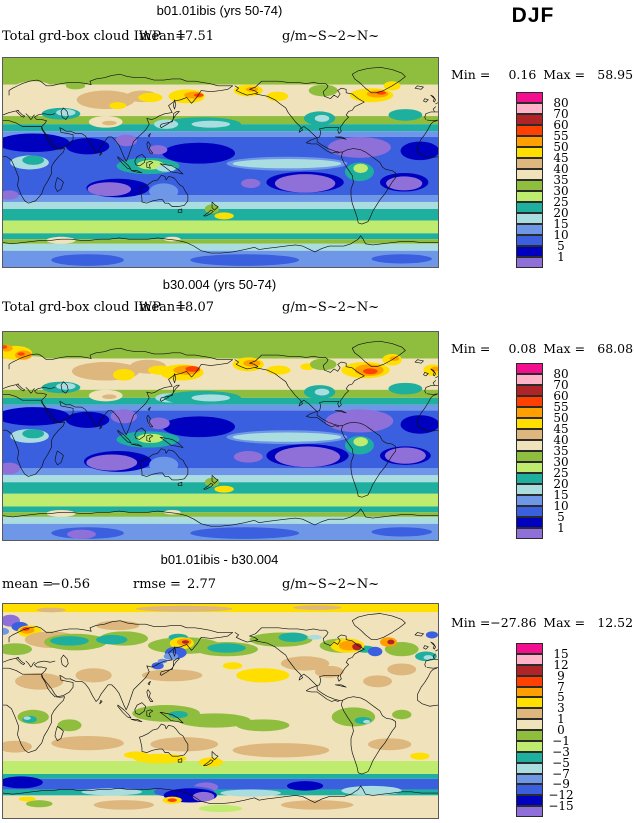 This screenshot has width=634, height=823. Describe the element at coordinates (561, 407) in the screenshot. I see `colorbar-tick-label: 55` at that location.